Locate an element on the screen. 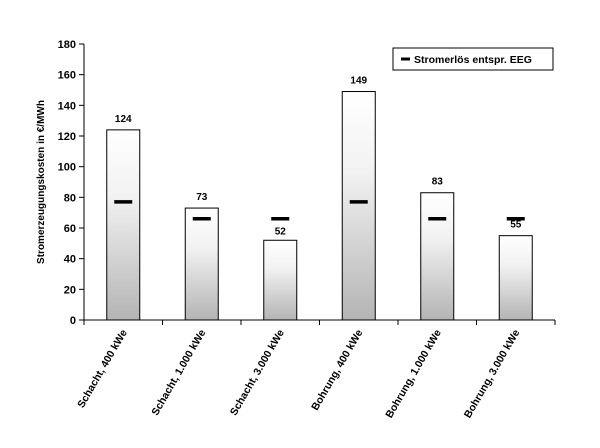  data-label: 73 is located at coordinates (202, 197).